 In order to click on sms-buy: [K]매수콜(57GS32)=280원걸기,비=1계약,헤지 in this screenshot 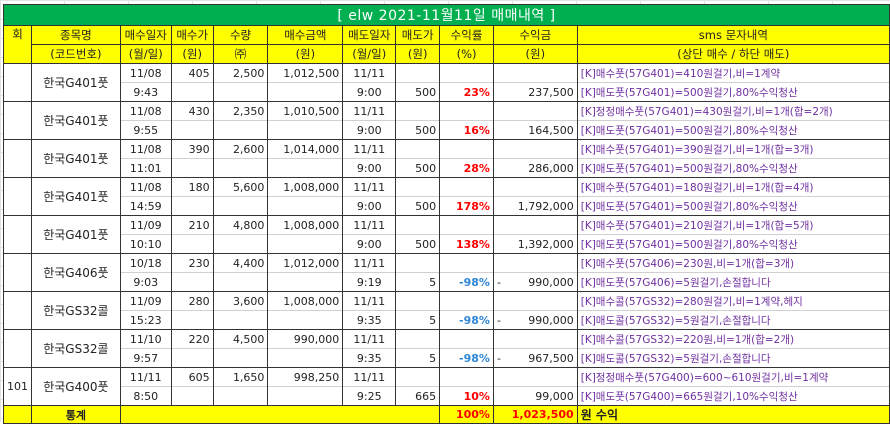, I will do `click(733, 301)`.